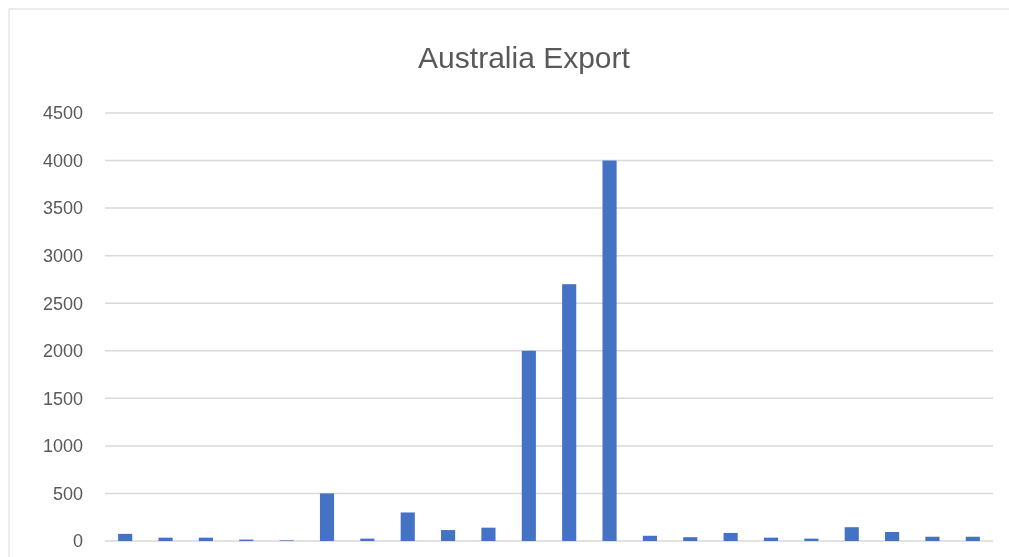 The height and width of the screenshot is (557, 1009). Describe the element at coordinates (62, 255) in the screenshot. I see `y-tick-label: 3000` at that location.